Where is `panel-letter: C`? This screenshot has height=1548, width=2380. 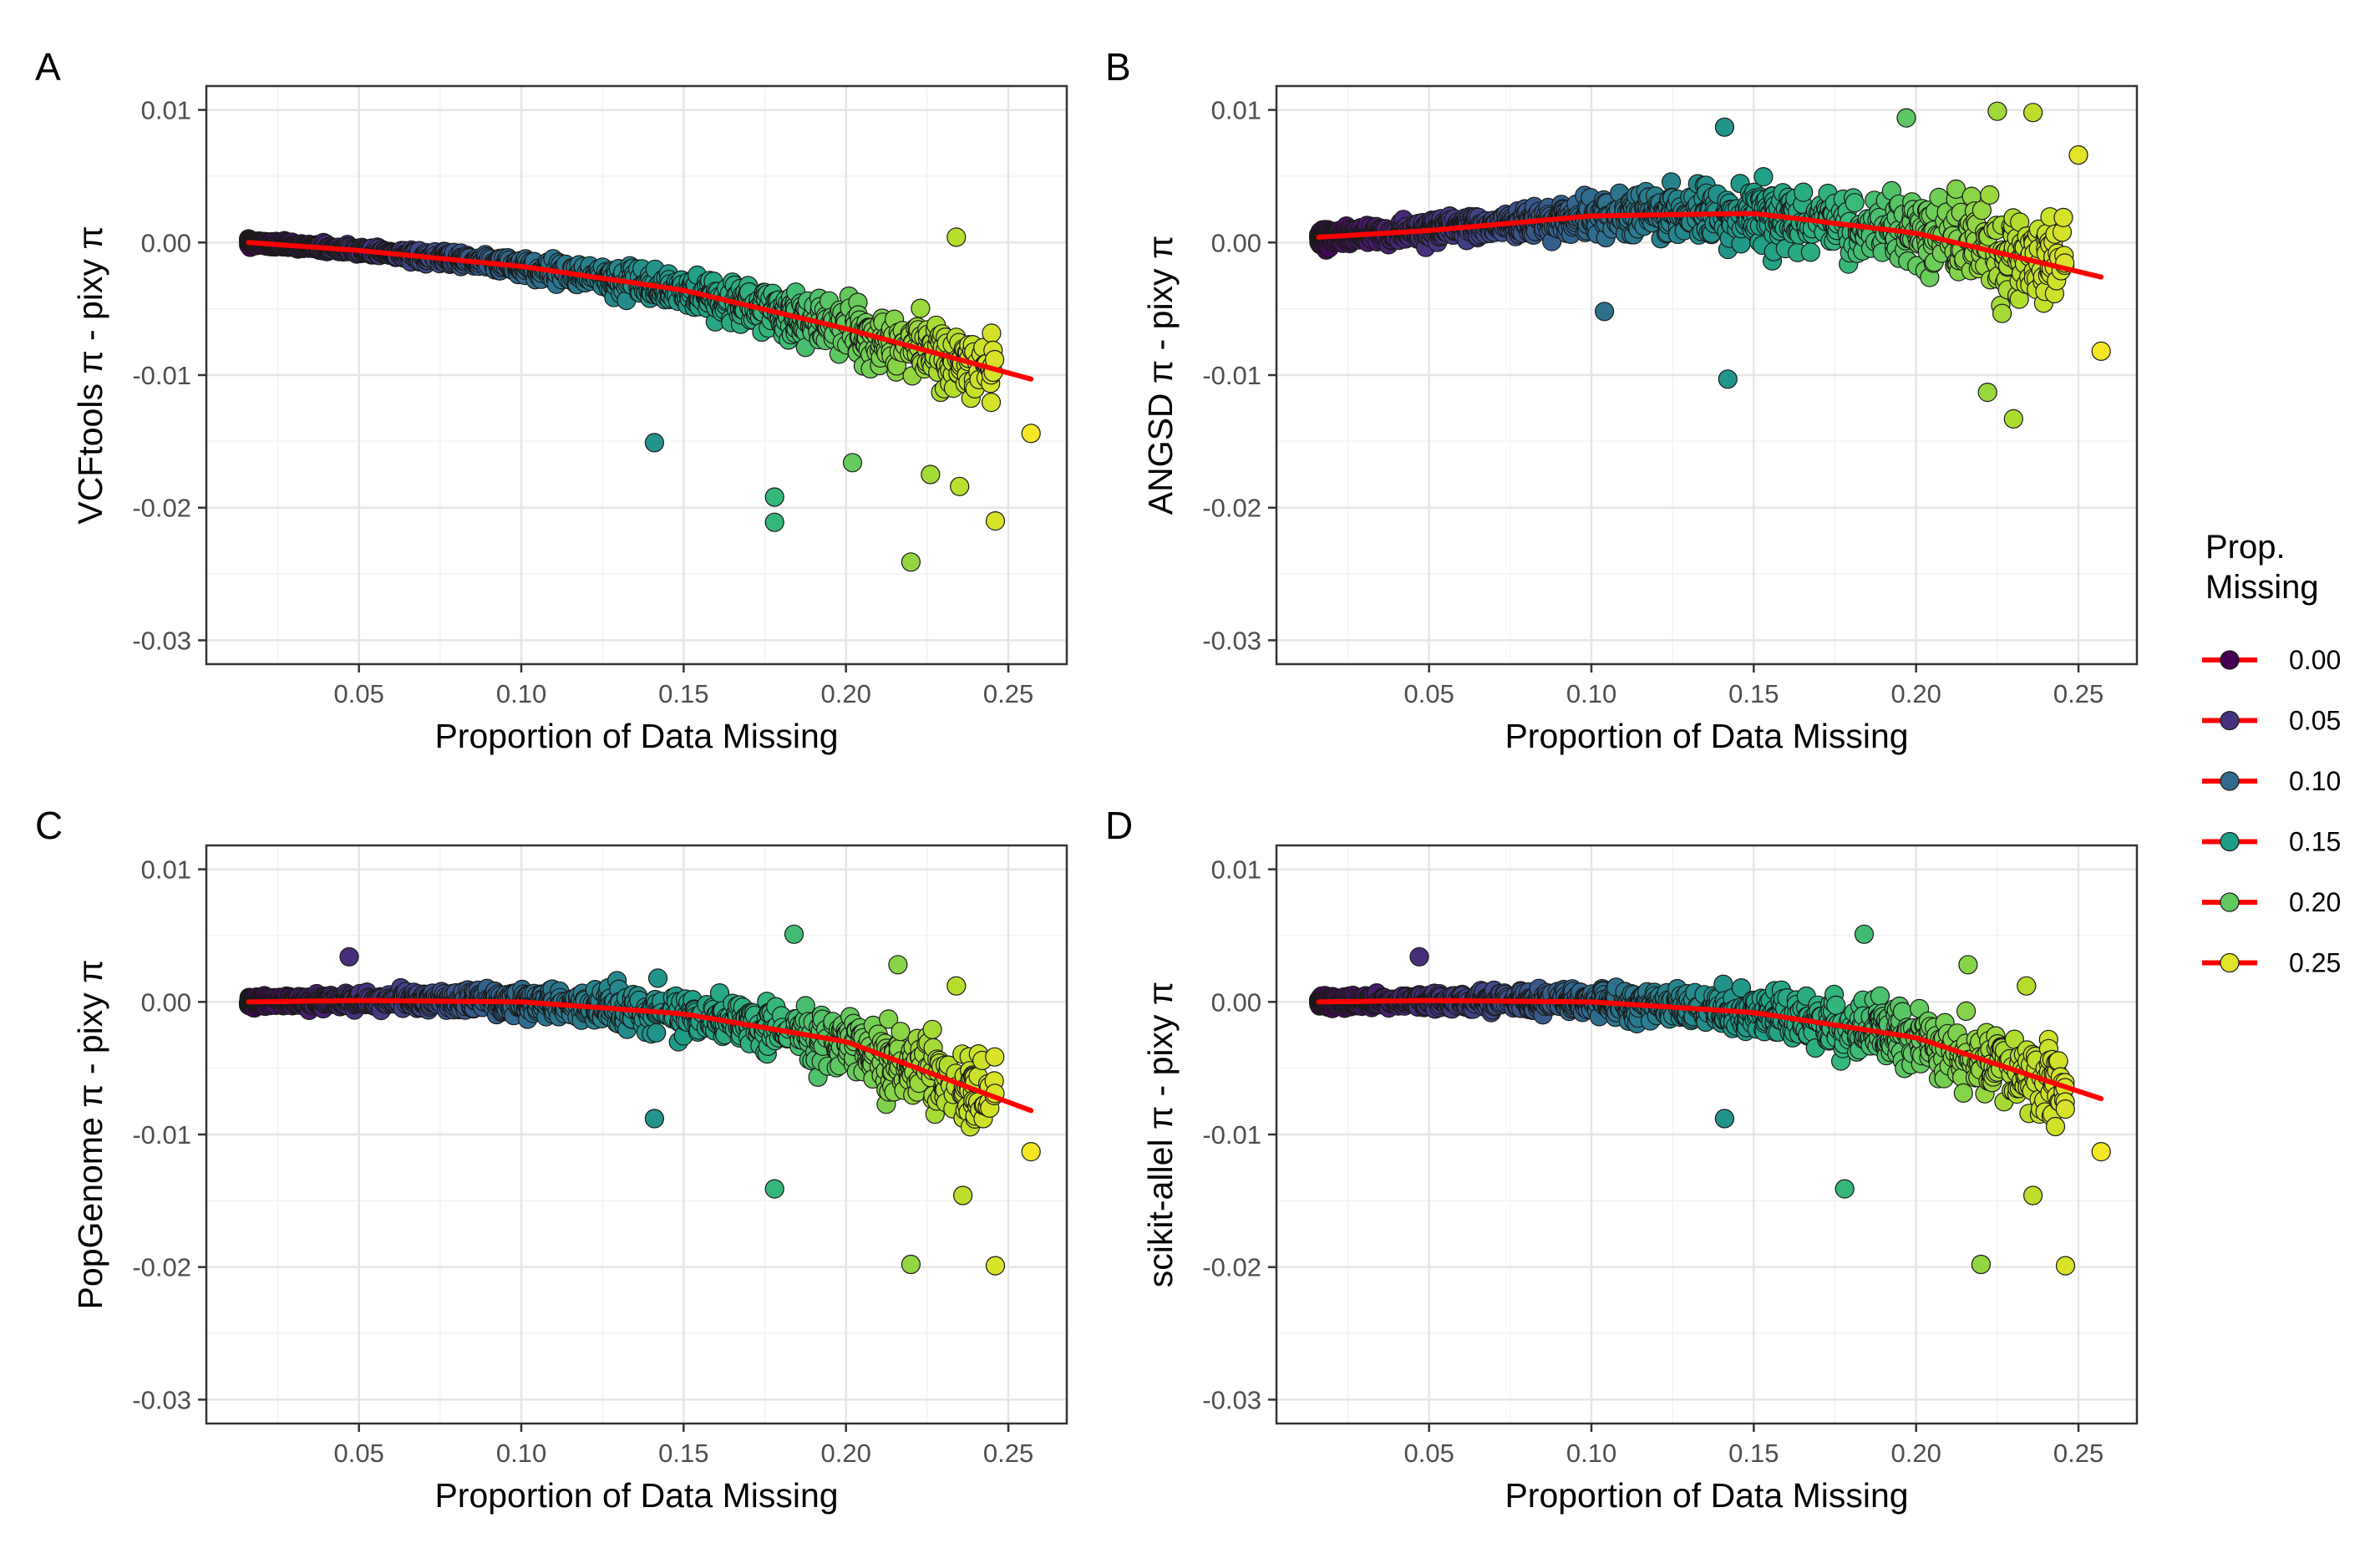
panel-letter: C is located at coordinates (49, 825).